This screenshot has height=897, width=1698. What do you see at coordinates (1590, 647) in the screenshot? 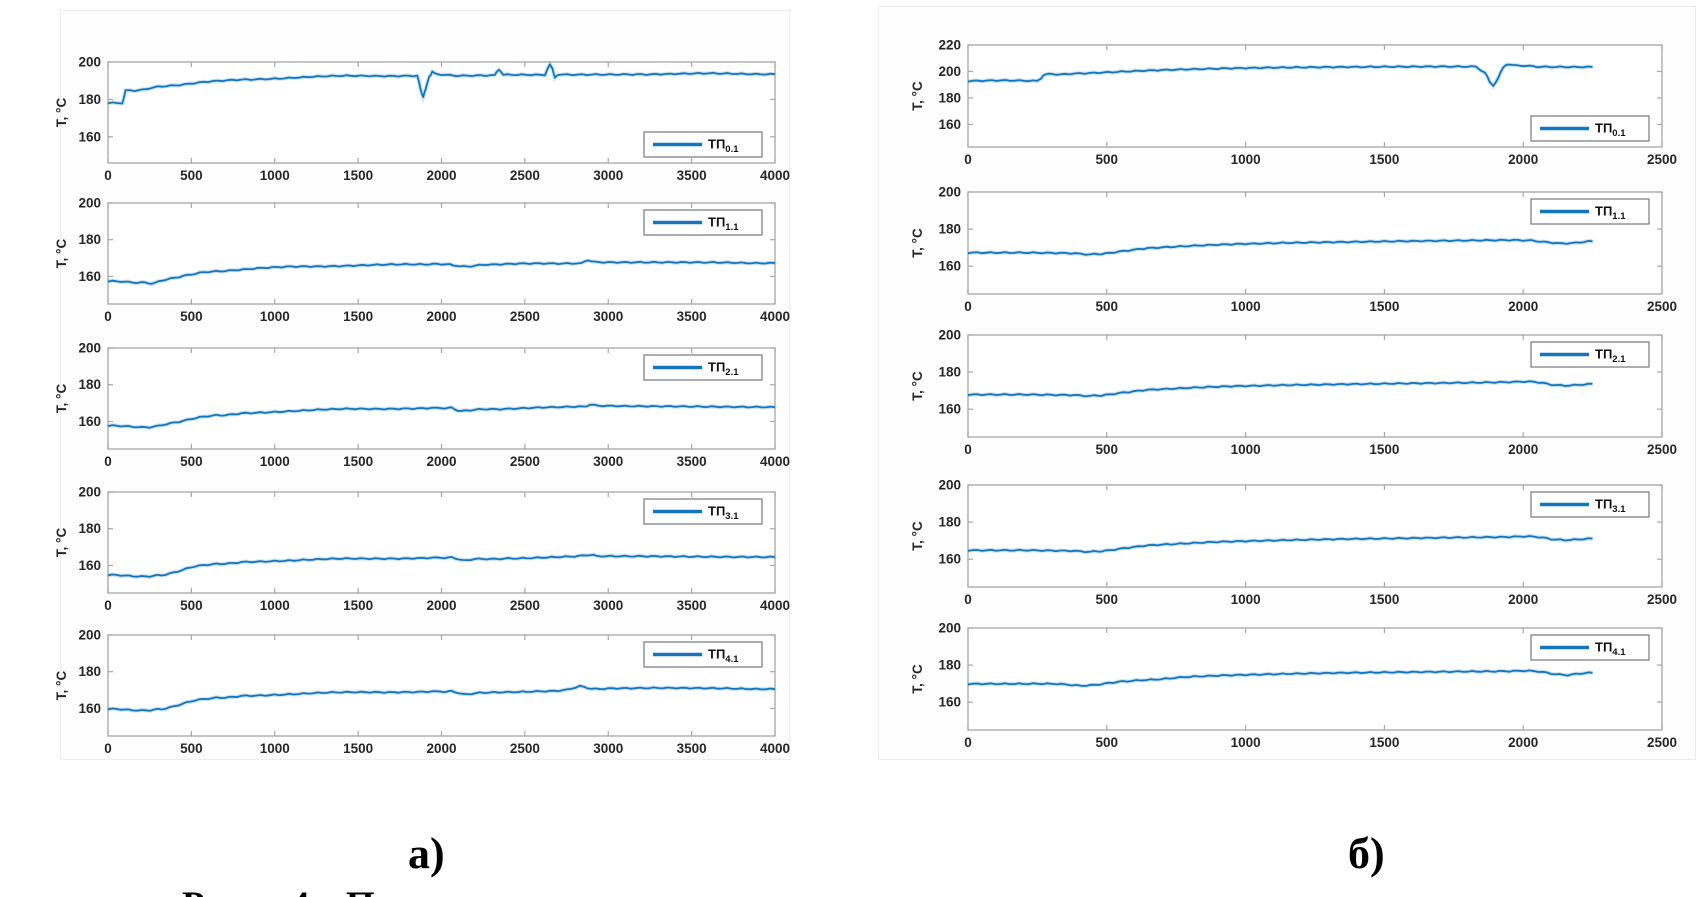
I see `legend: ТП4.1` at bounding box center [1590, 647].